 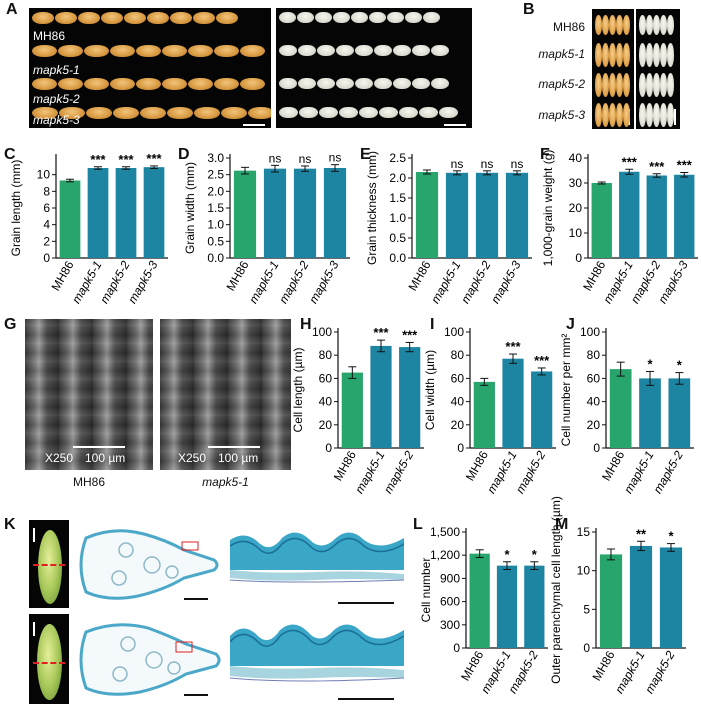 I want to click on x-tick-label: mapk5-2, so click(x=660, y=672).